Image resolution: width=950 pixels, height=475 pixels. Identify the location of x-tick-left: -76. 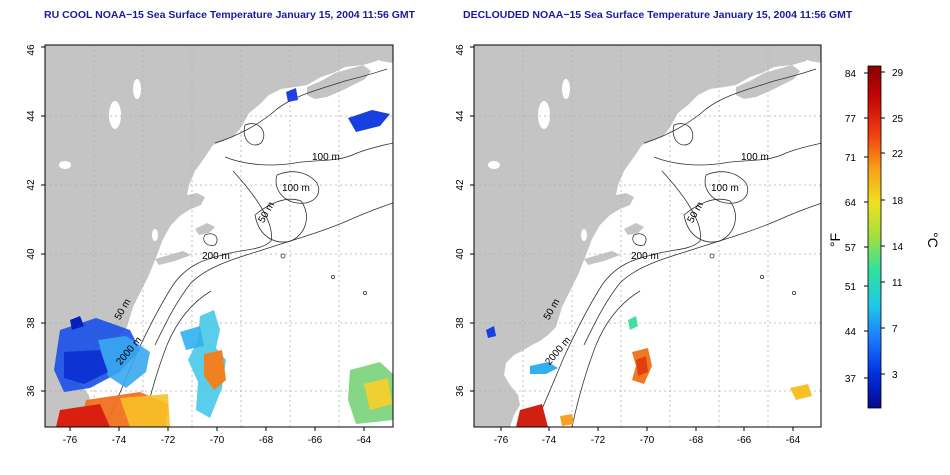
(70, 440).